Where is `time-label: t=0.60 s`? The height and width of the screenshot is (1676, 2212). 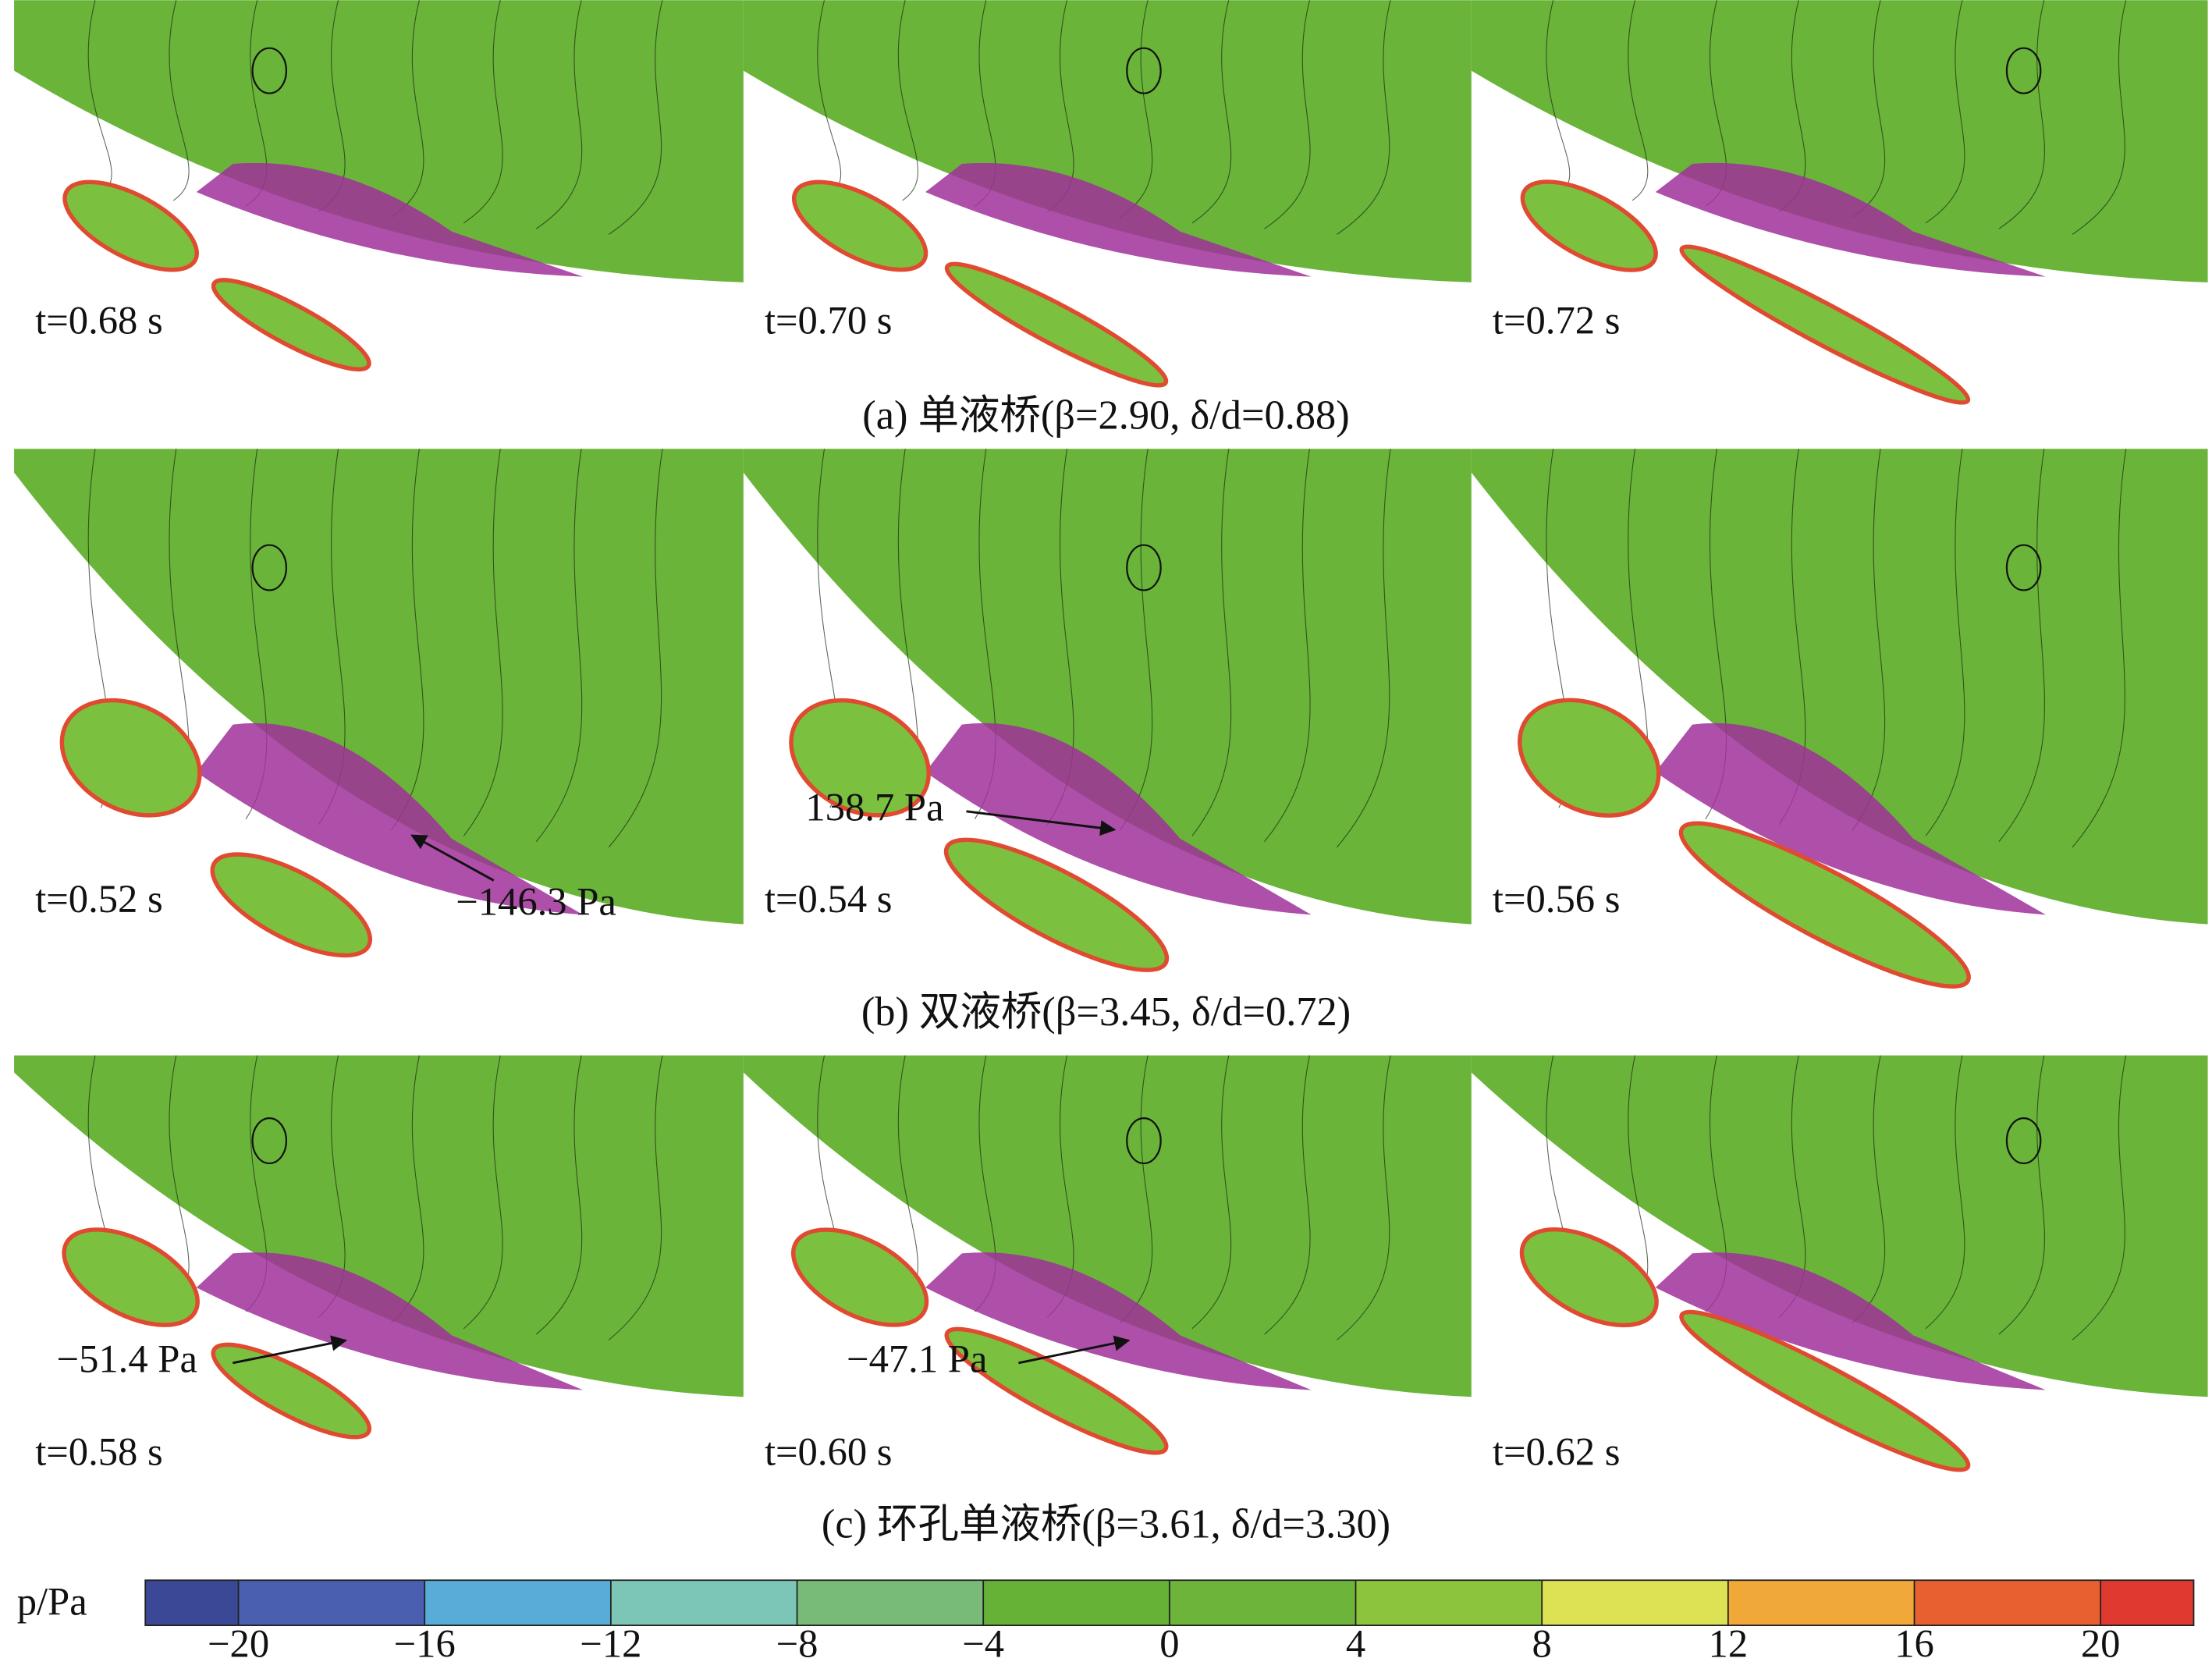 time-label: t=0.60 s is located at coordinates (829, 1452).